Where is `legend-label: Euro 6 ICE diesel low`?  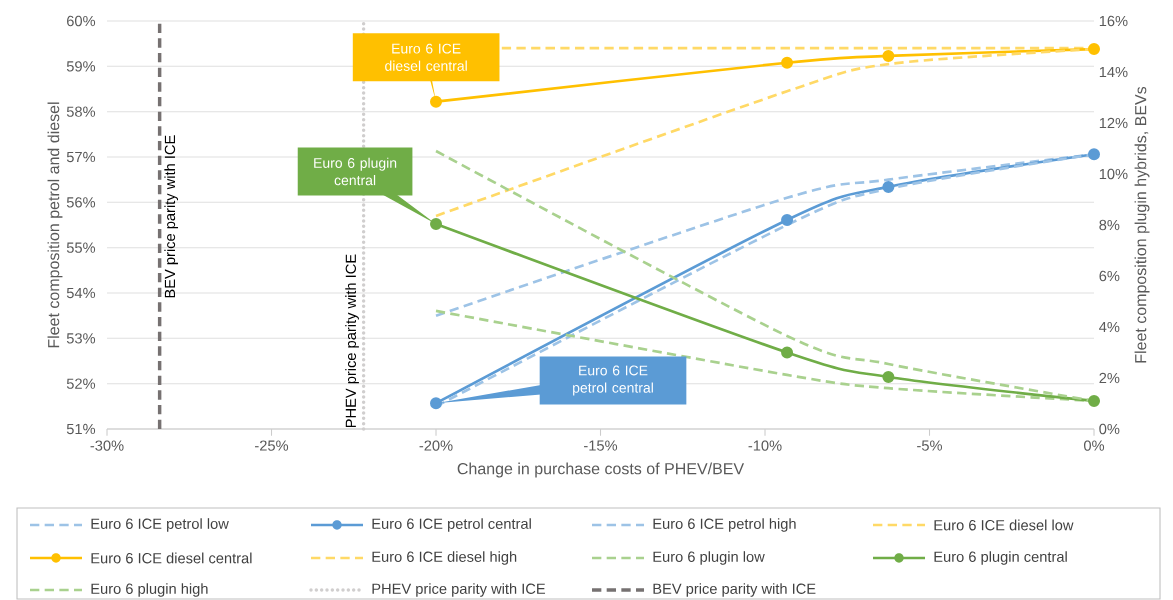 legend-label: Euro 6 ICE diesel low is located at coordinates (1004, 525).